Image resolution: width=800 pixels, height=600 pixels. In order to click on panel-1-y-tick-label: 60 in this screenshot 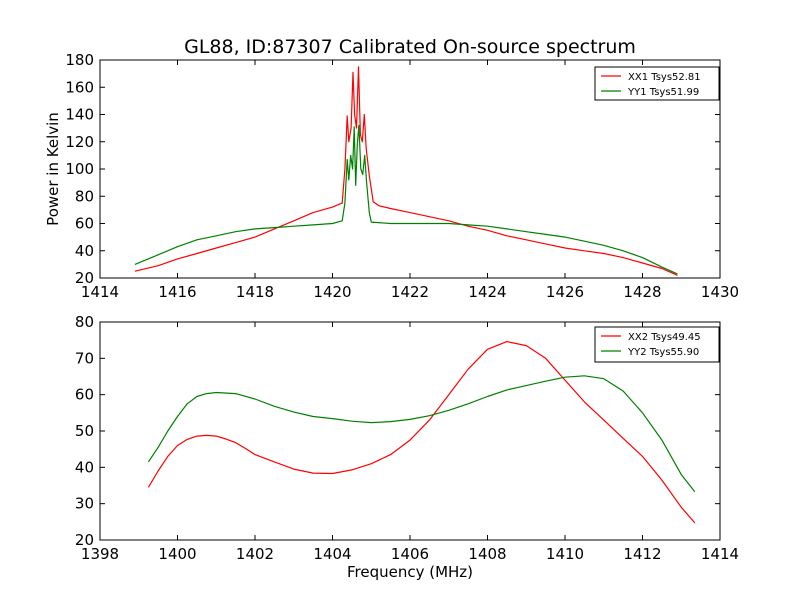, I will do `click(84, 395)`.